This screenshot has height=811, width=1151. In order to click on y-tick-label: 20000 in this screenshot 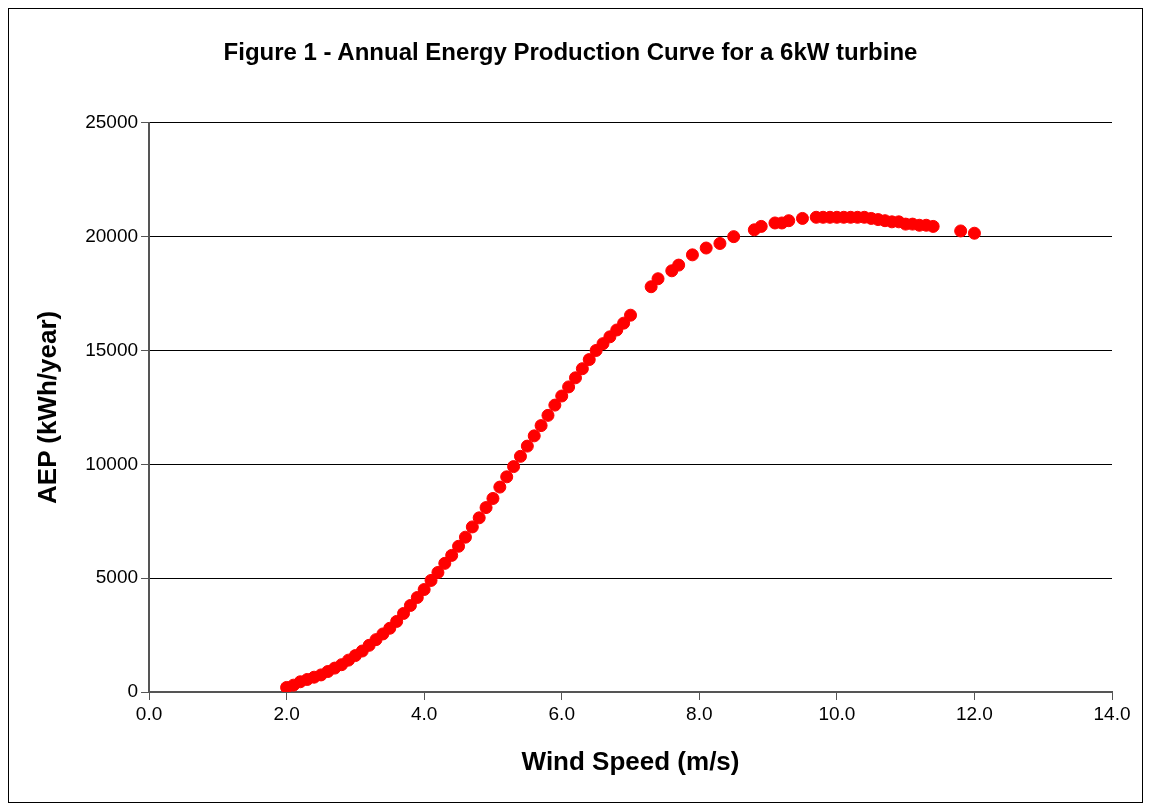, I will do `click(112, 235)`.